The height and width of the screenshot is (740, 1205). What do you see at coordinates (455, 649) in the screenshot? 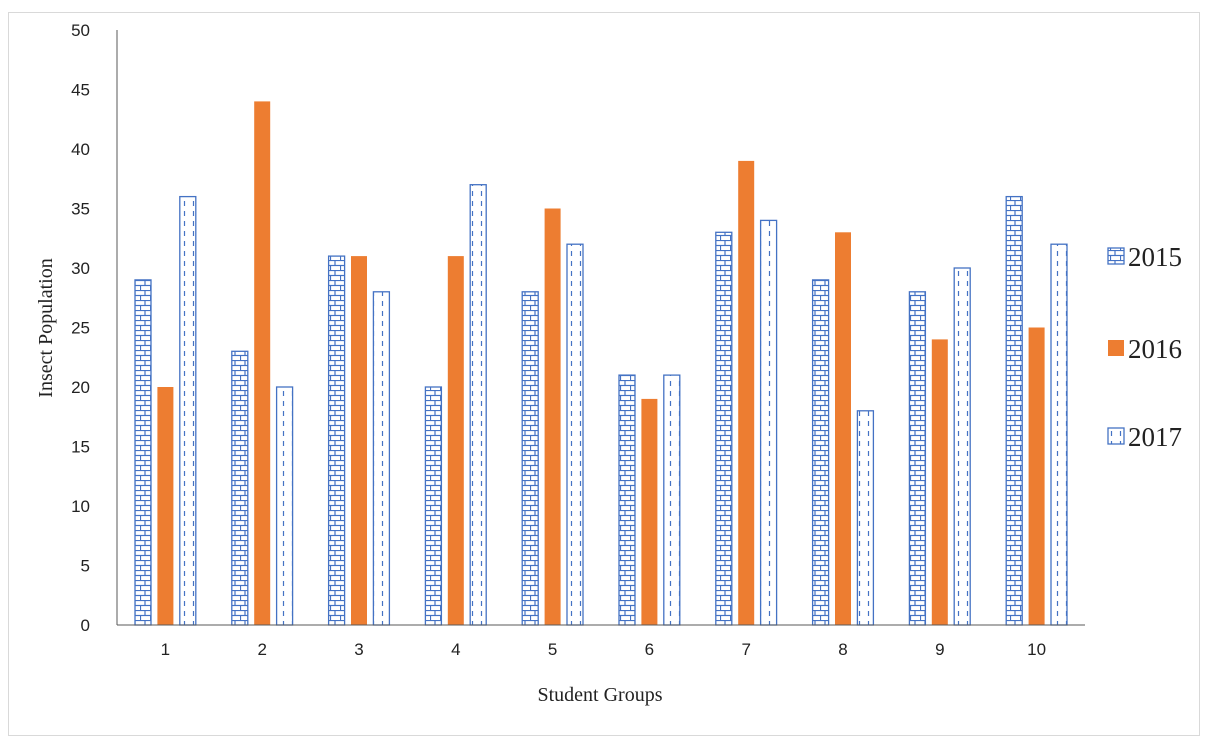
I see `x-tick-label: 4` at bounding box center [455, 649].